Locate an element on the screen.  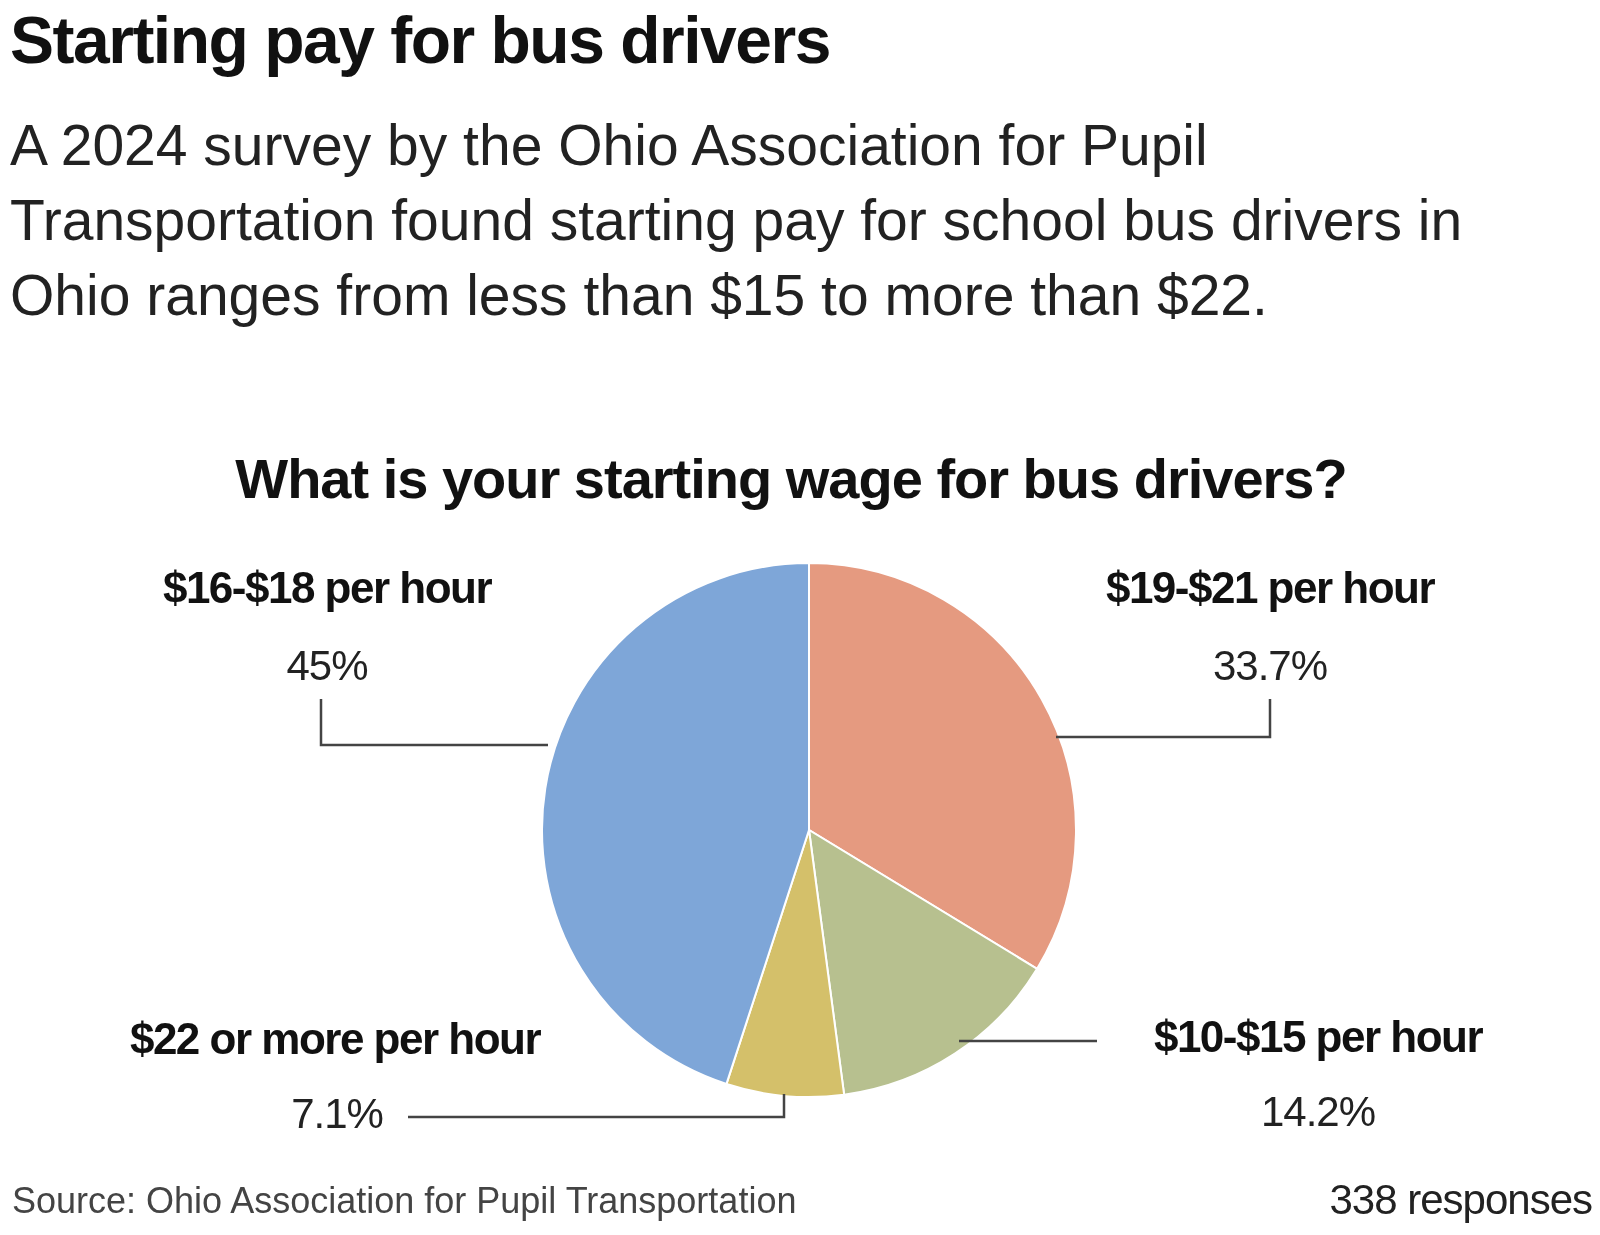
source-note: Source: Ohio Association for Pupil Transportation is located at coordinates (404, 1201).